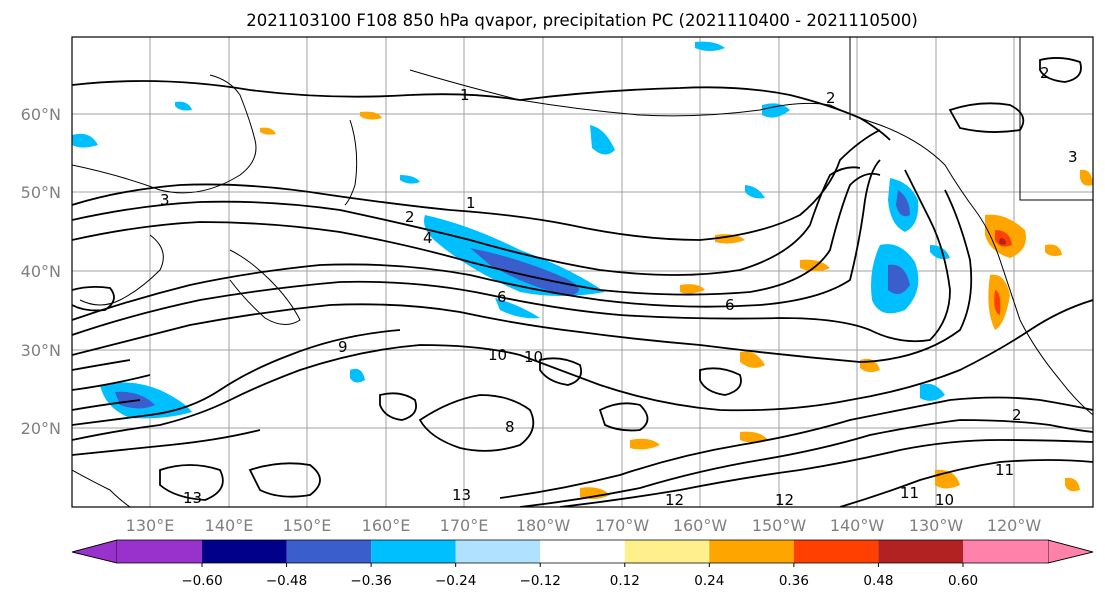 This screenshot has height=601, width=1105. What do you see at coordinates (307, 525) in the screenshot?
I see `lon-label: 150°E` at bounding box center [307, 525].